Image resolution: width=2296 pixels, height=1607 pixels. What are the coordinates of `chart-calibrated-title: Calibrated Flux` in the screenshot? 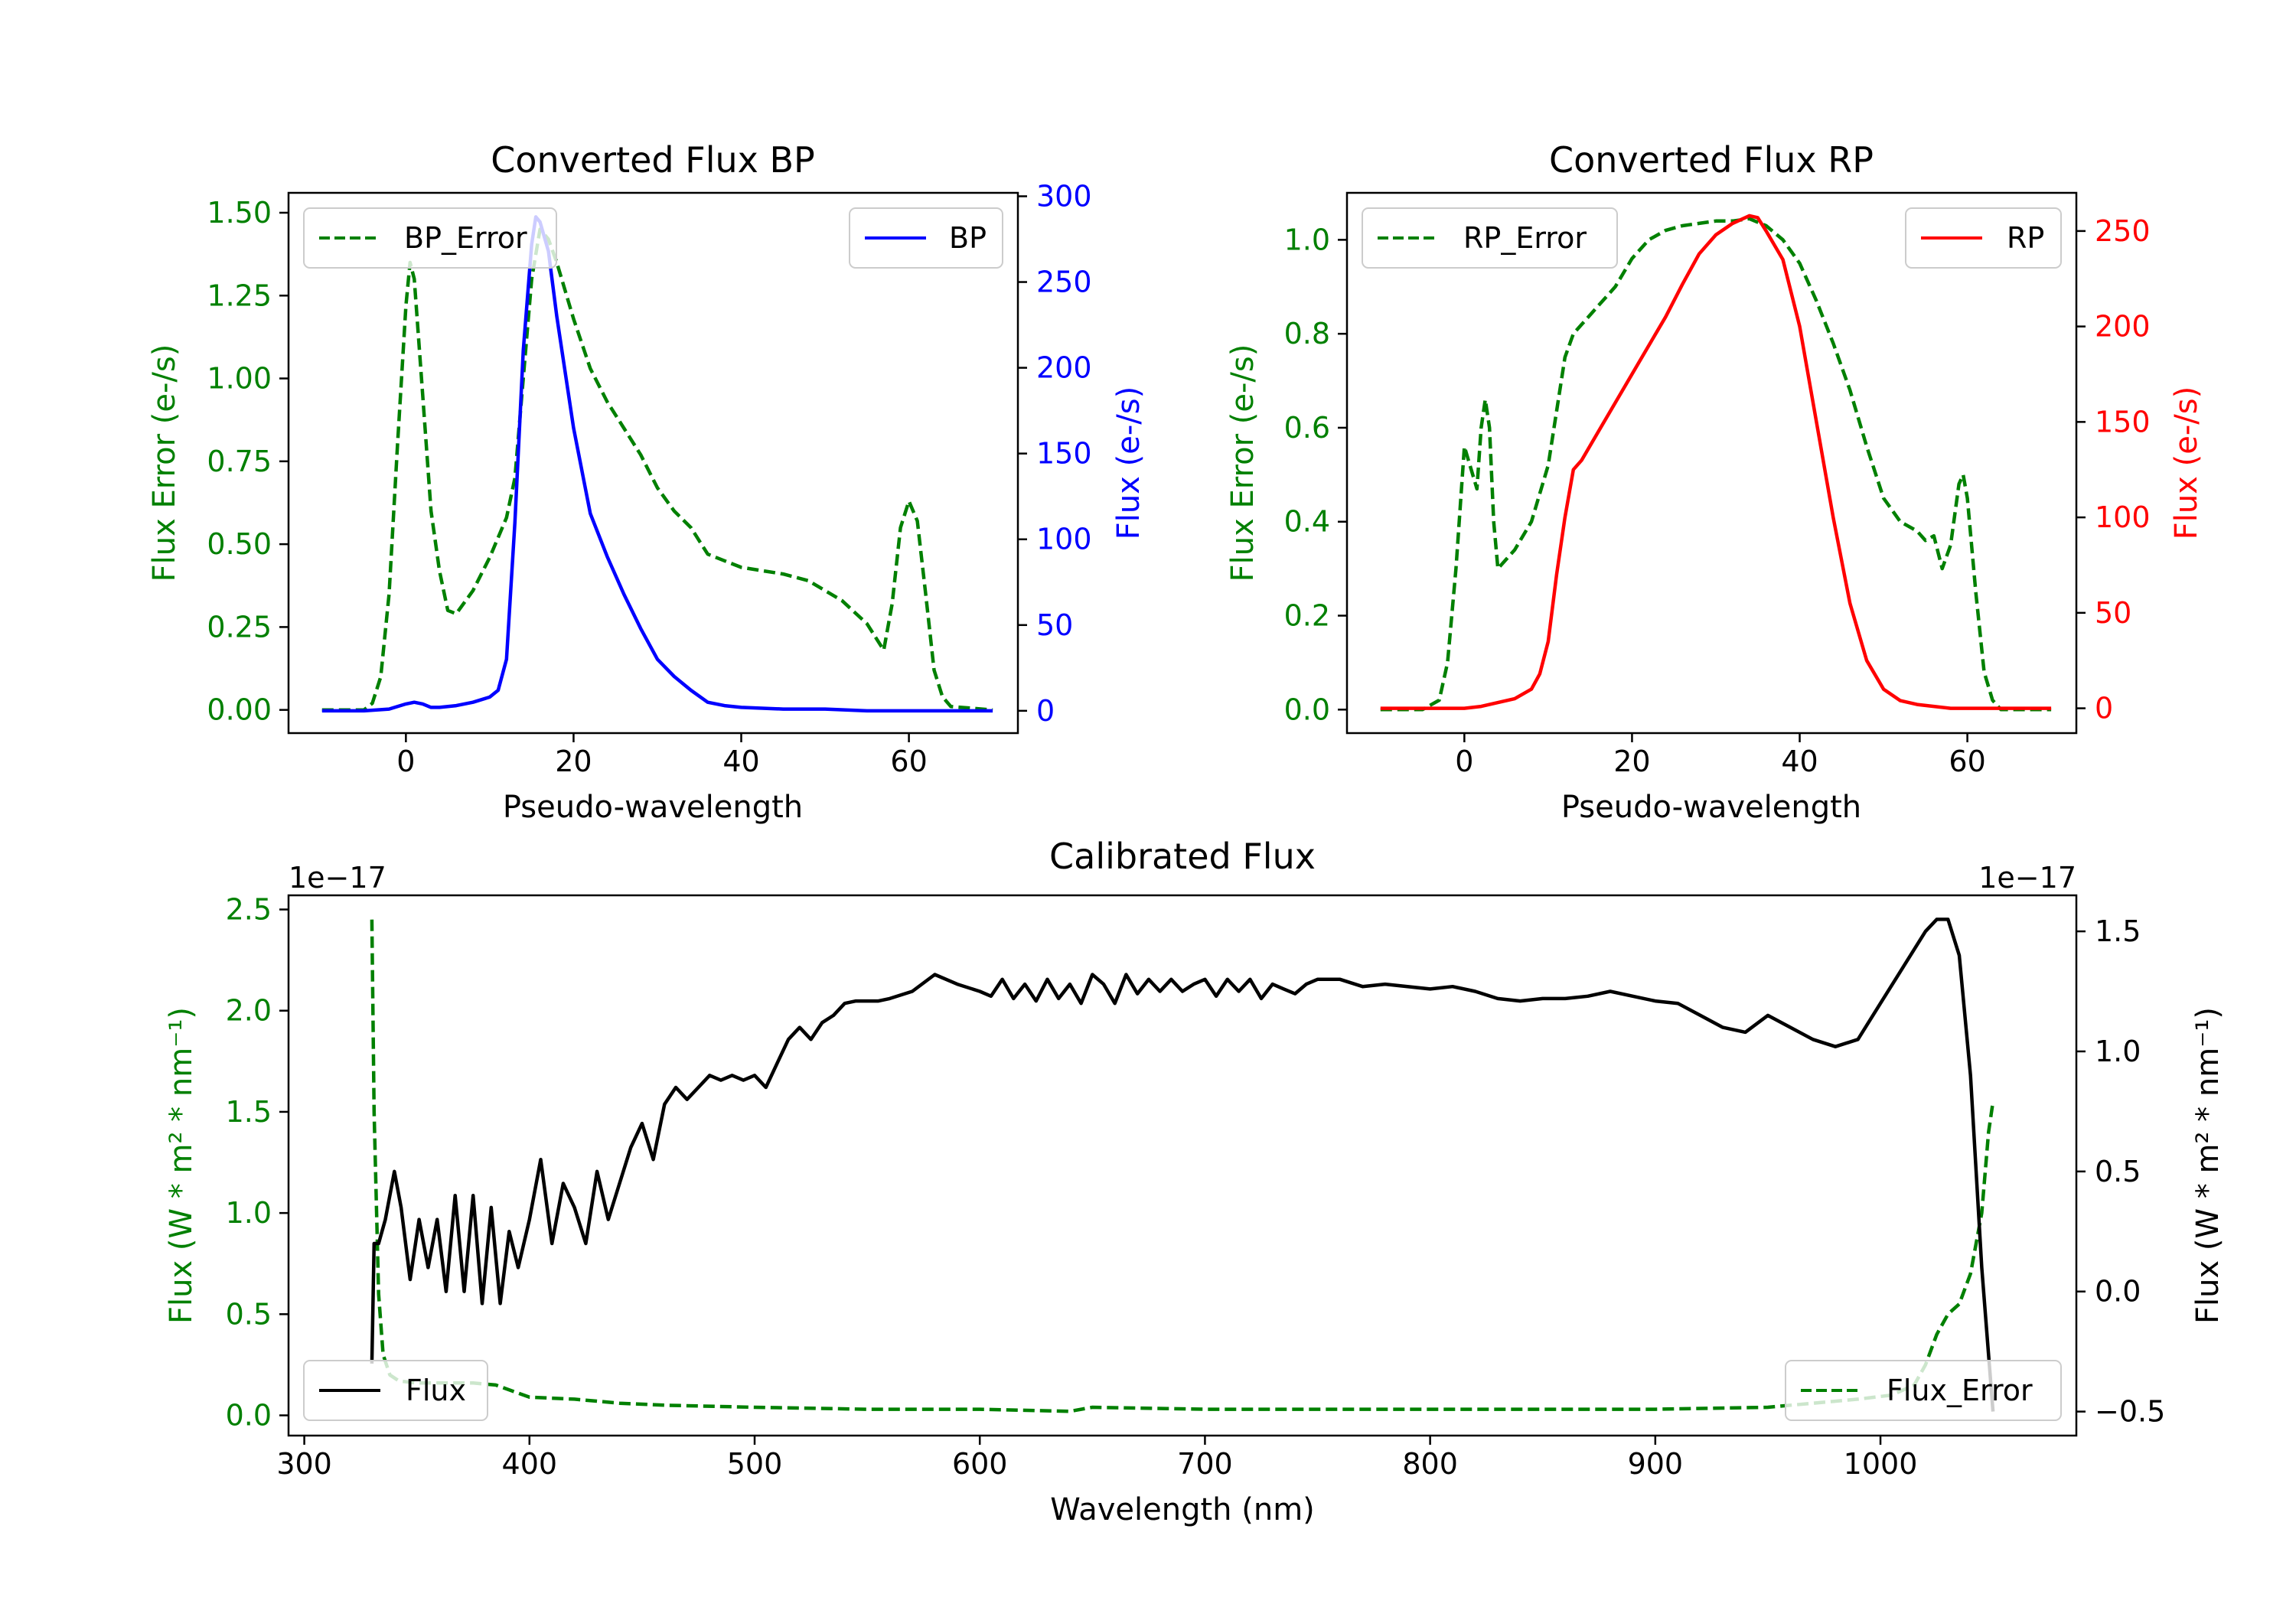 It's located at (1182, 856).